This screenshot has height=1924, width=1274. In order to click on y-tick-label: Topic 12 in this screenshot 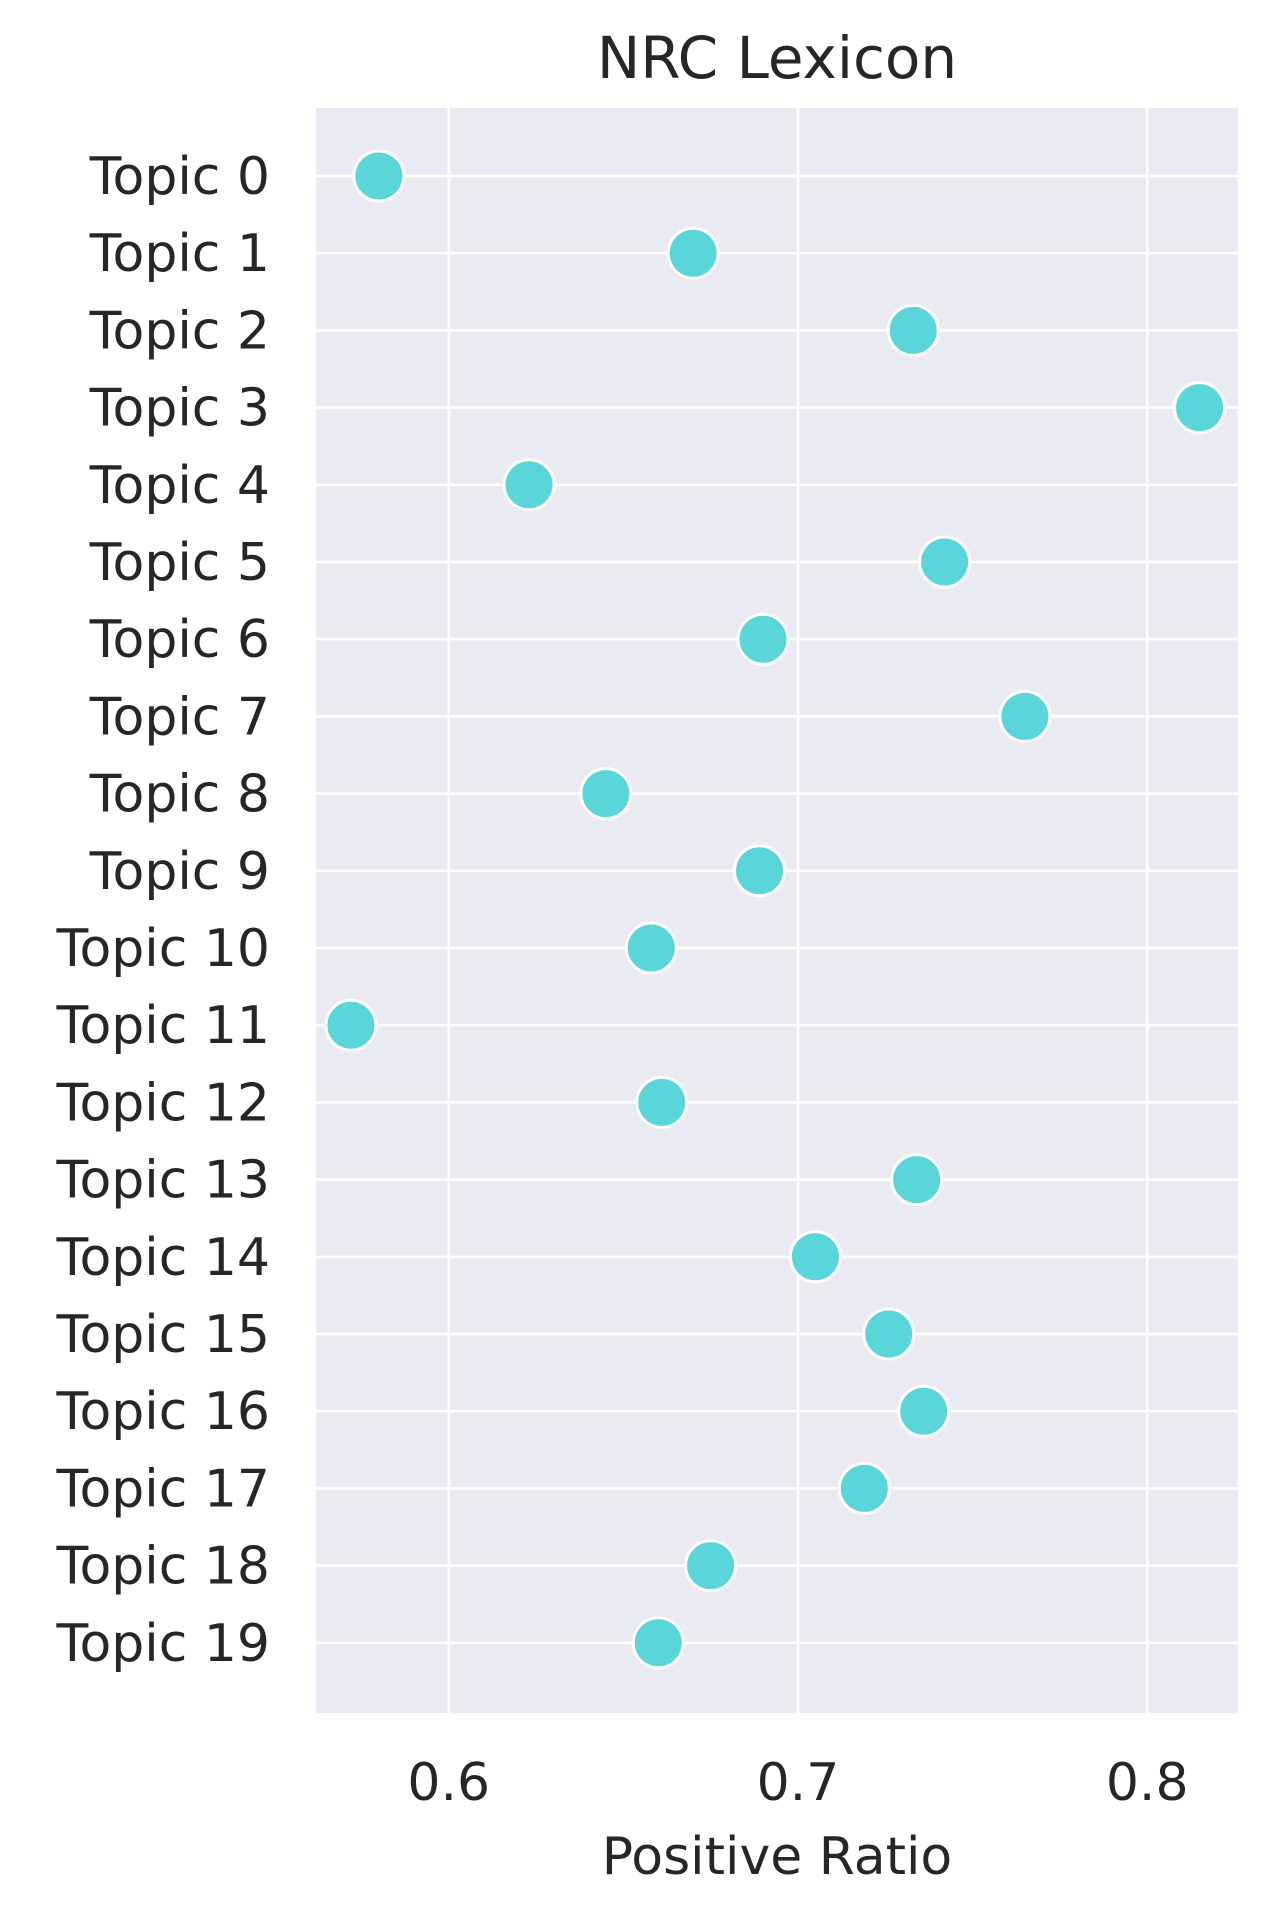, I will do `click(163, 1103)`.